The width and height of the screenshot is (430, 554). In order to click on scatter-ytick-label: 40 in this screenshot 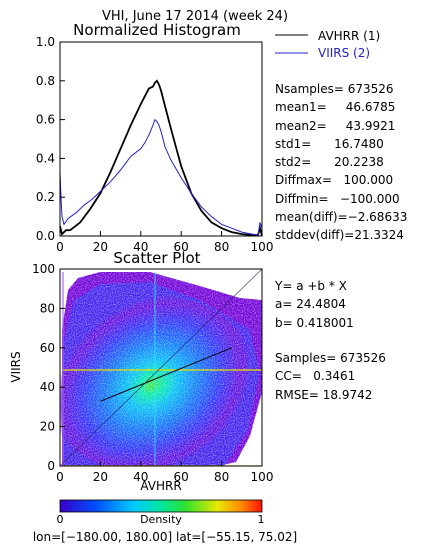, I will do `click(47, 387)`.